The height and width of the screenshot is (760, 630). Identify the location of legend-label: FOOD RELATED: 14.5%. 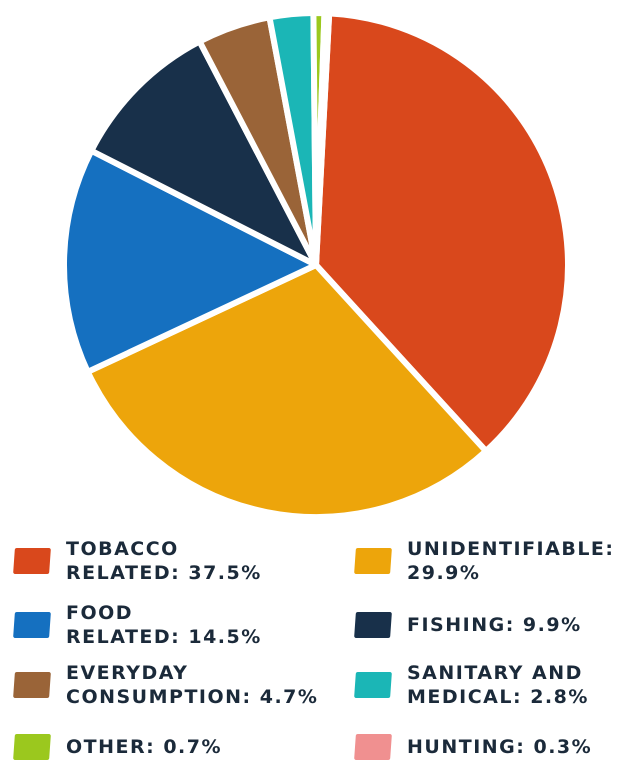
(164, 625).